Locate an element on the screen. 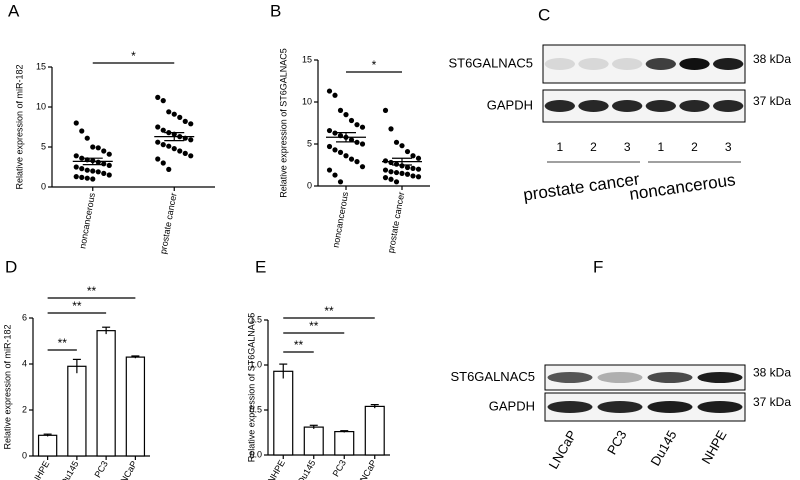 This screenshot has height=480, width=800. y-tick-label: 2 is located at coordinates (24, 409).